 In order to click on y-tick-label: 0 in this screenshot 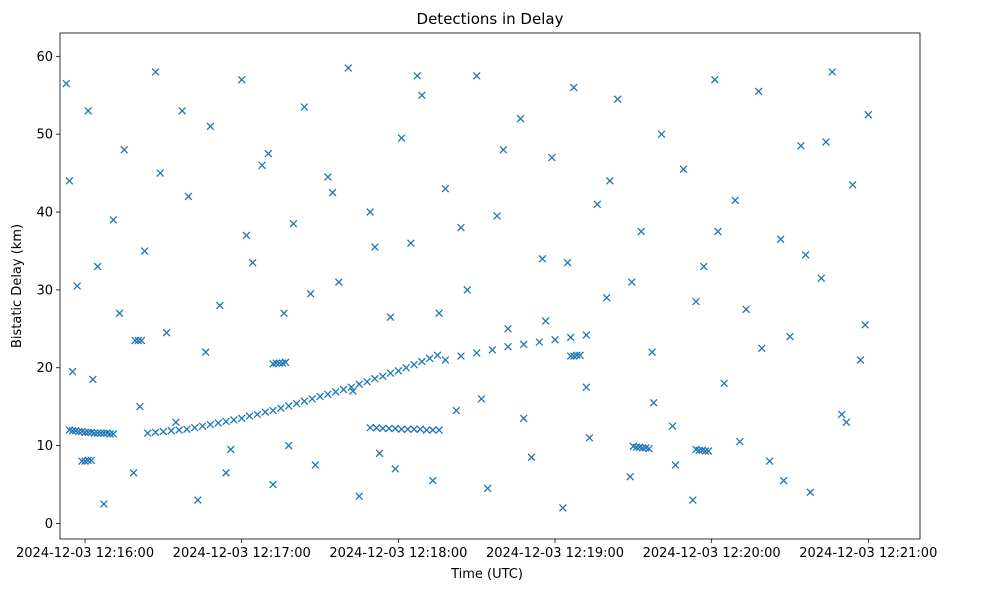, I will do `click(49, 524)`.